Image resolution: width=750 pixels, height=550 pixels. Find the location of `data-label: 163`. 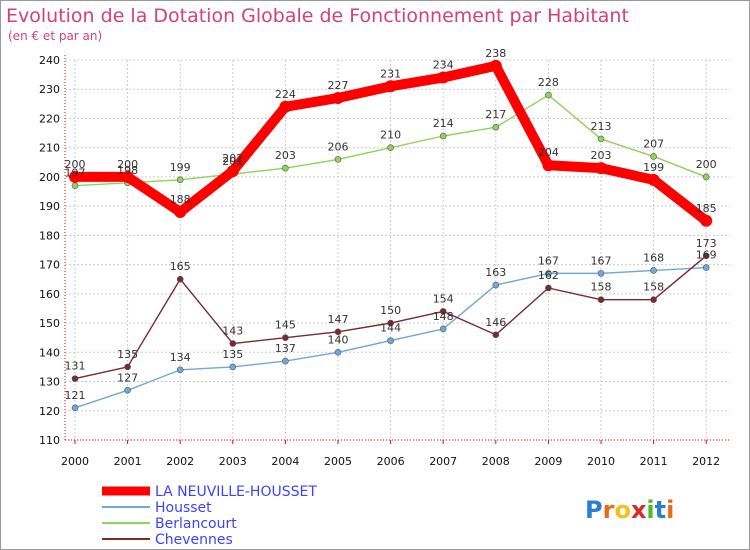

data-label: 163 is located at coordinates (495, 272).